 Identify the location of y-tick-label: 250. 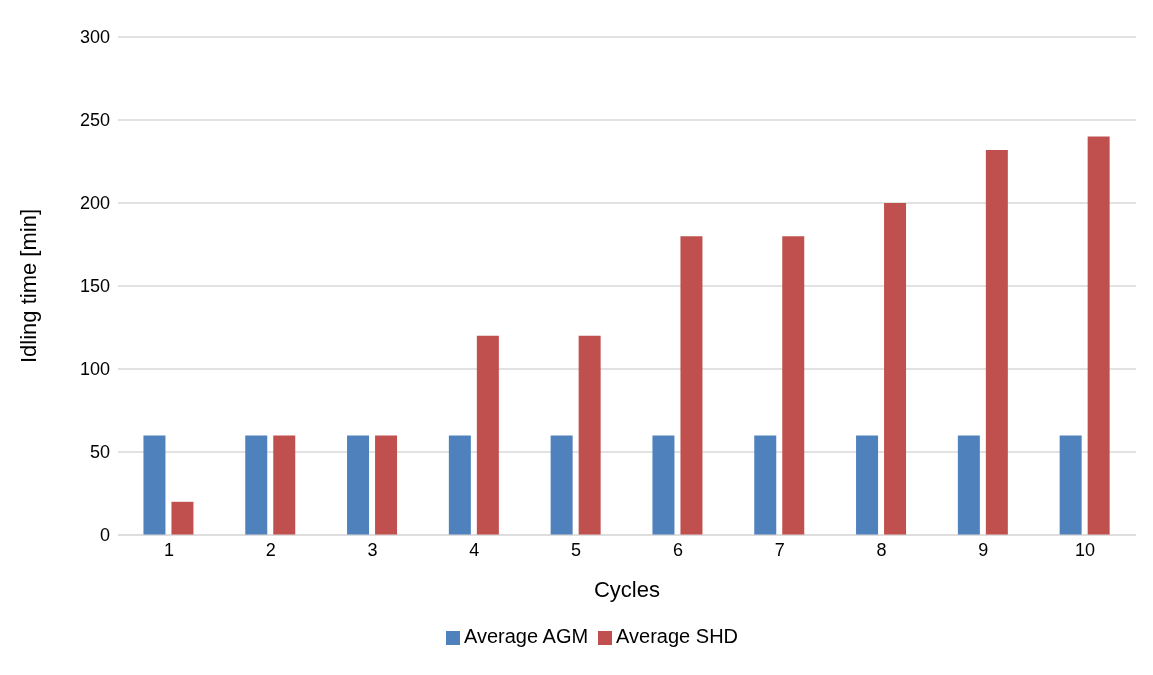
(94, 120).